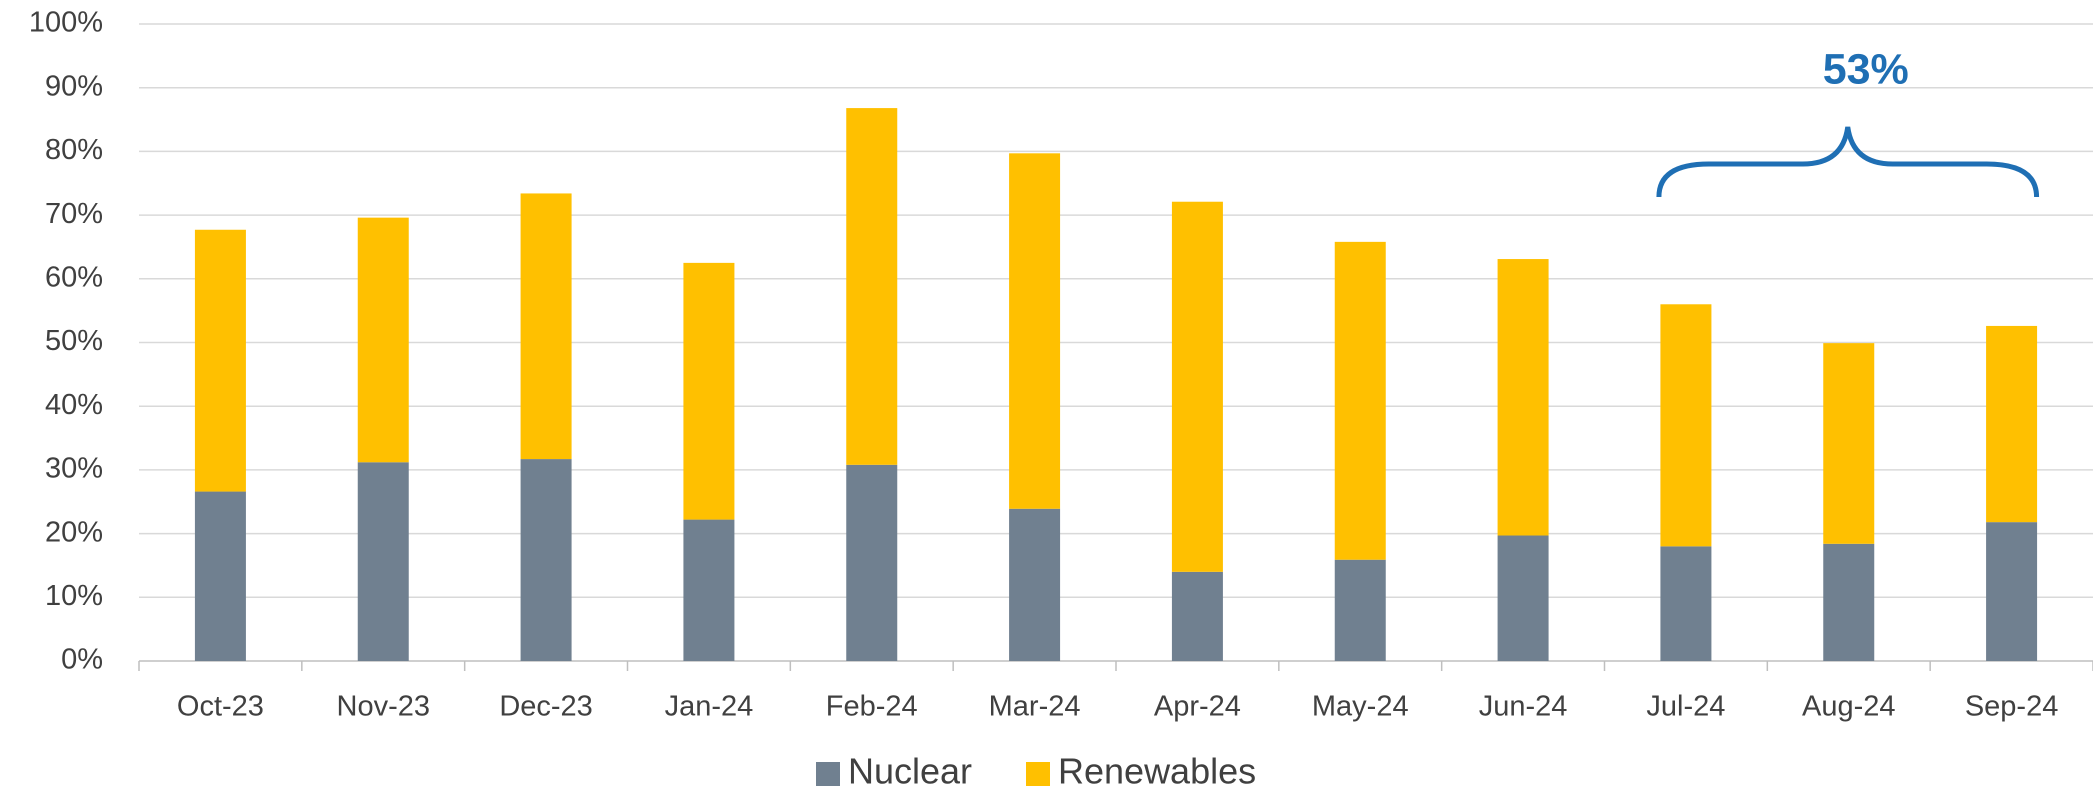 This screenshot has height=791, width=2093. What do you see at coordinates (74, 150) in the screenshot?
I see `y-tick-label: 80%` at bounding box center [74, 150].